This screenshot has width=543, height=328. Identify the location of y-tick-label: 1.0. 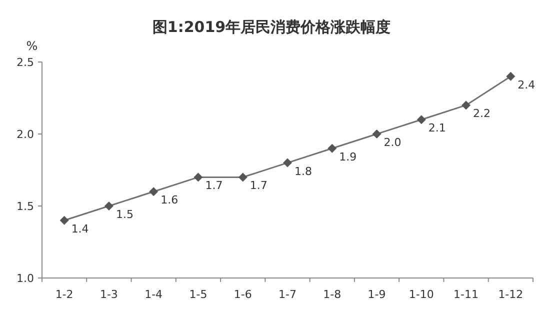
(25, 278).